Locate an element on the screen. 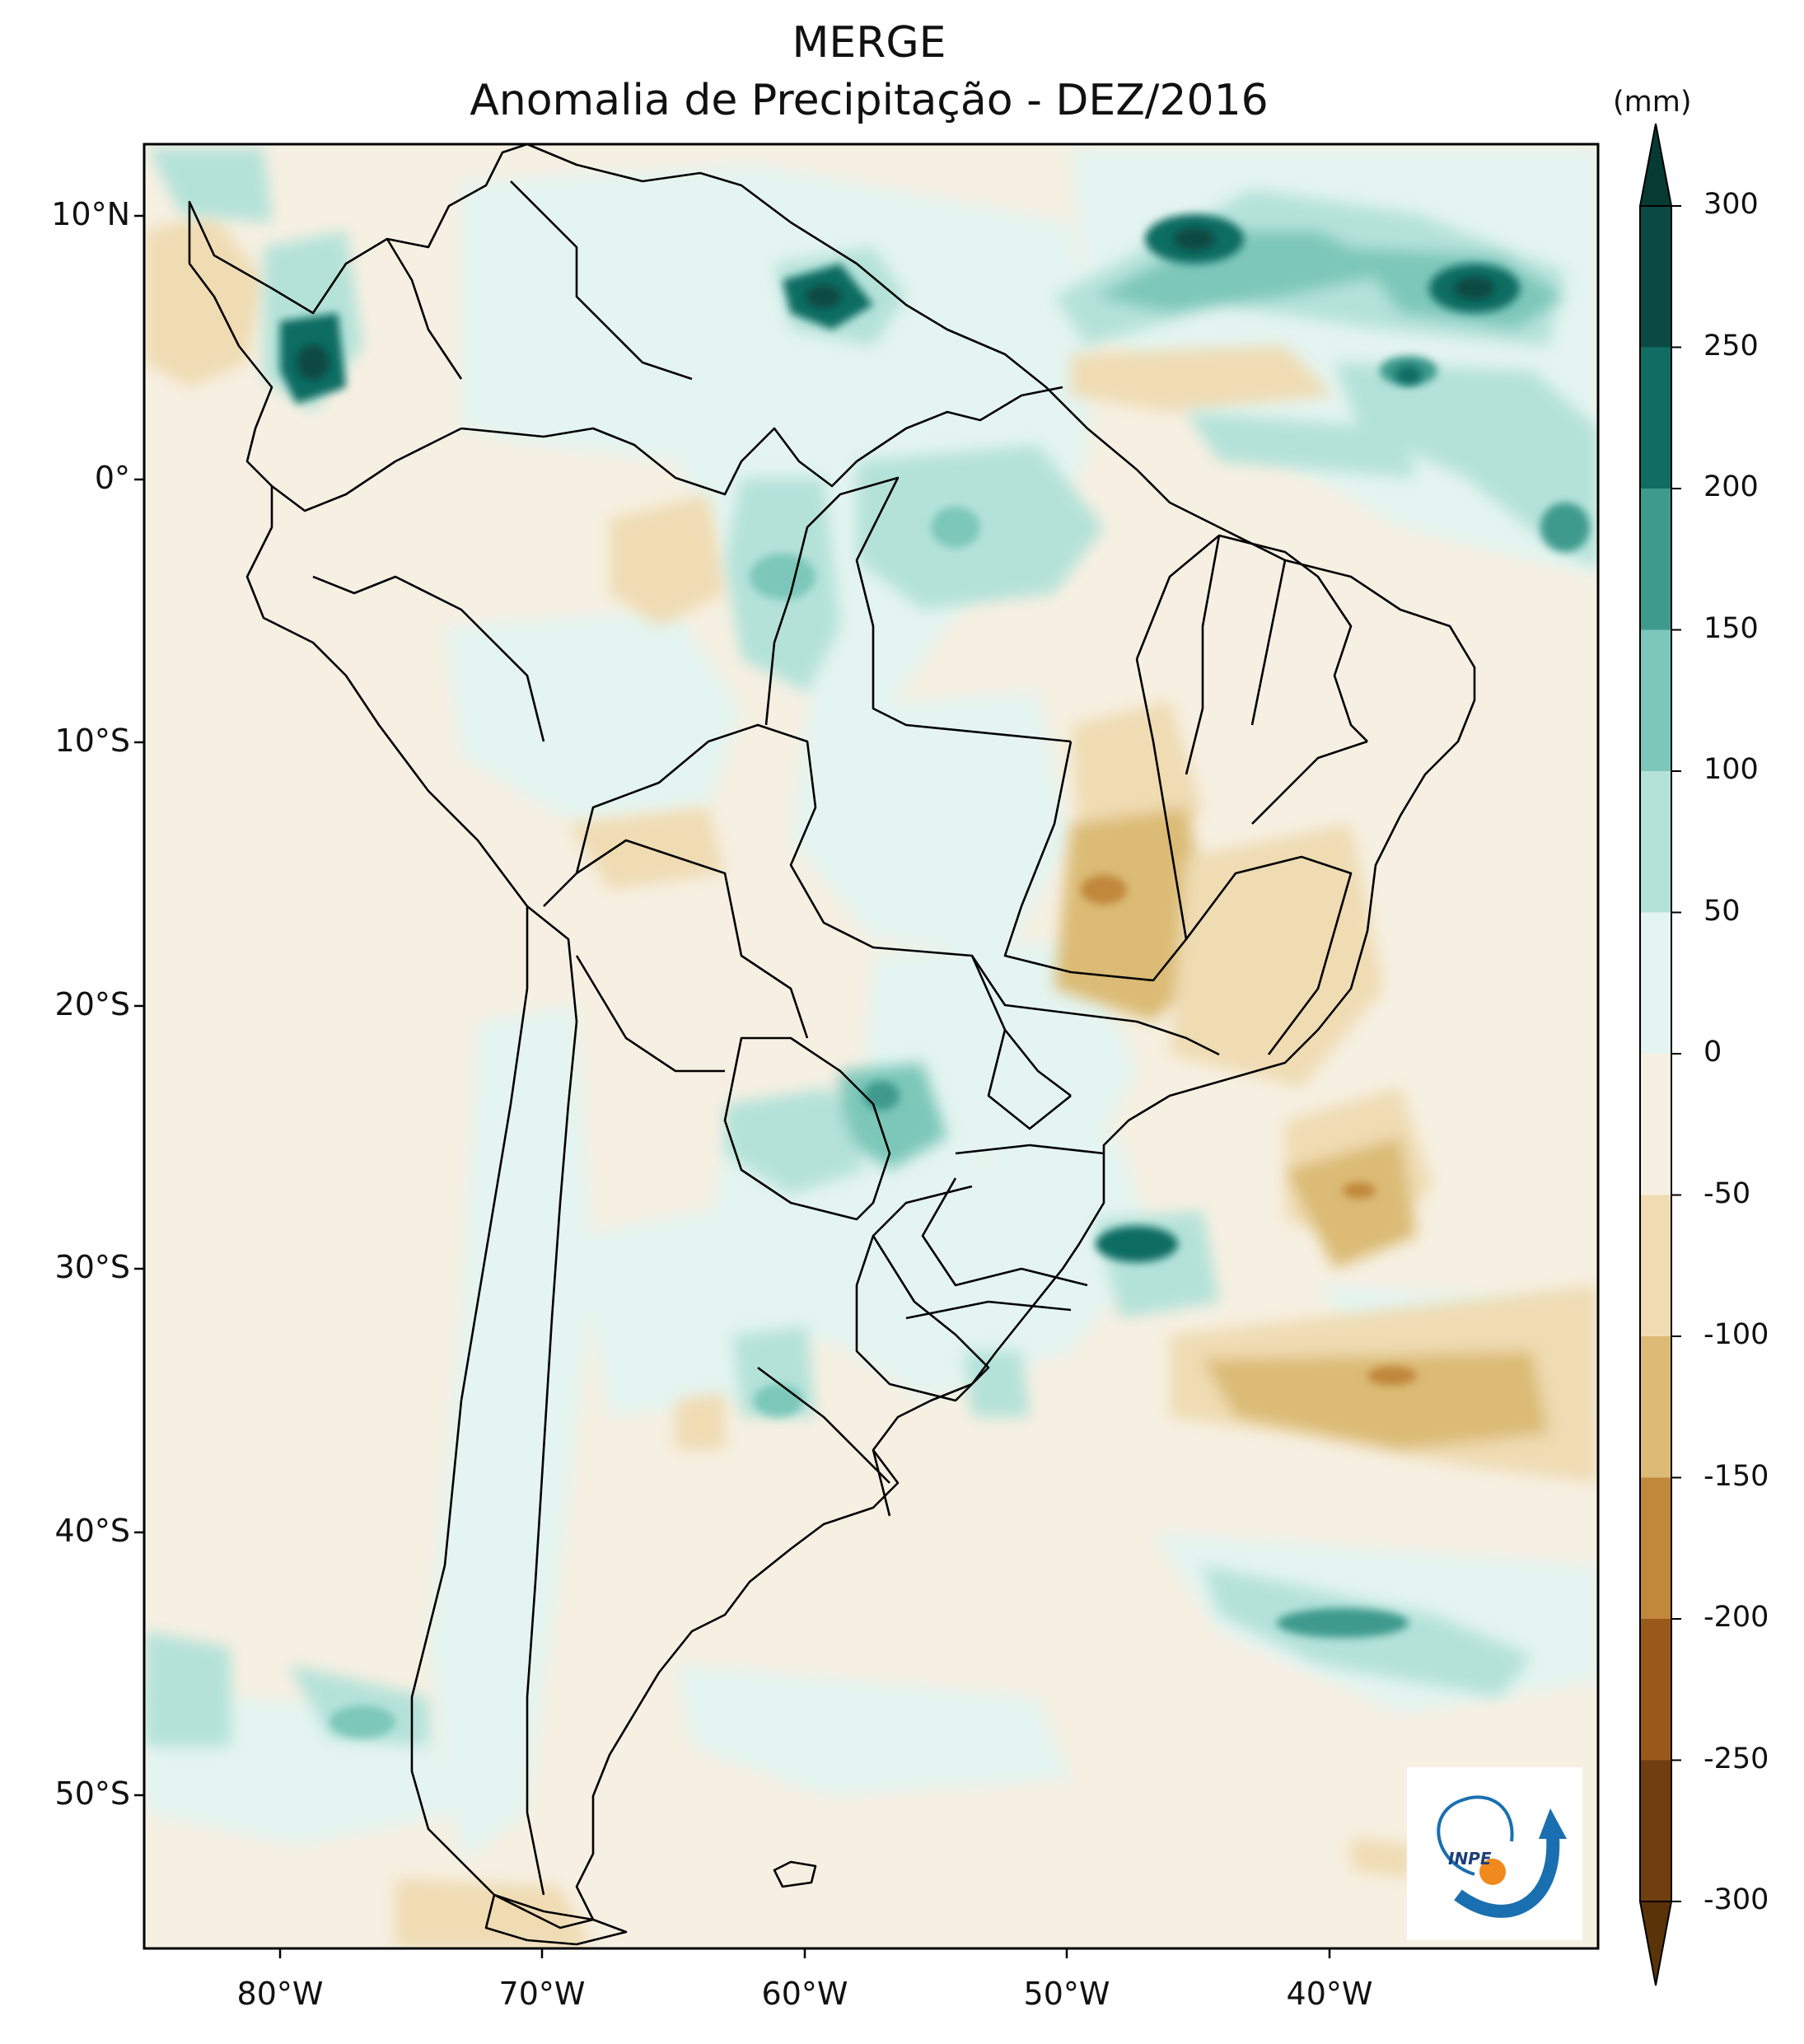 The width and height of the screenshot is (1804, 2044). lon-label-50w: 50°W is located at coordinates (1066, 1994).